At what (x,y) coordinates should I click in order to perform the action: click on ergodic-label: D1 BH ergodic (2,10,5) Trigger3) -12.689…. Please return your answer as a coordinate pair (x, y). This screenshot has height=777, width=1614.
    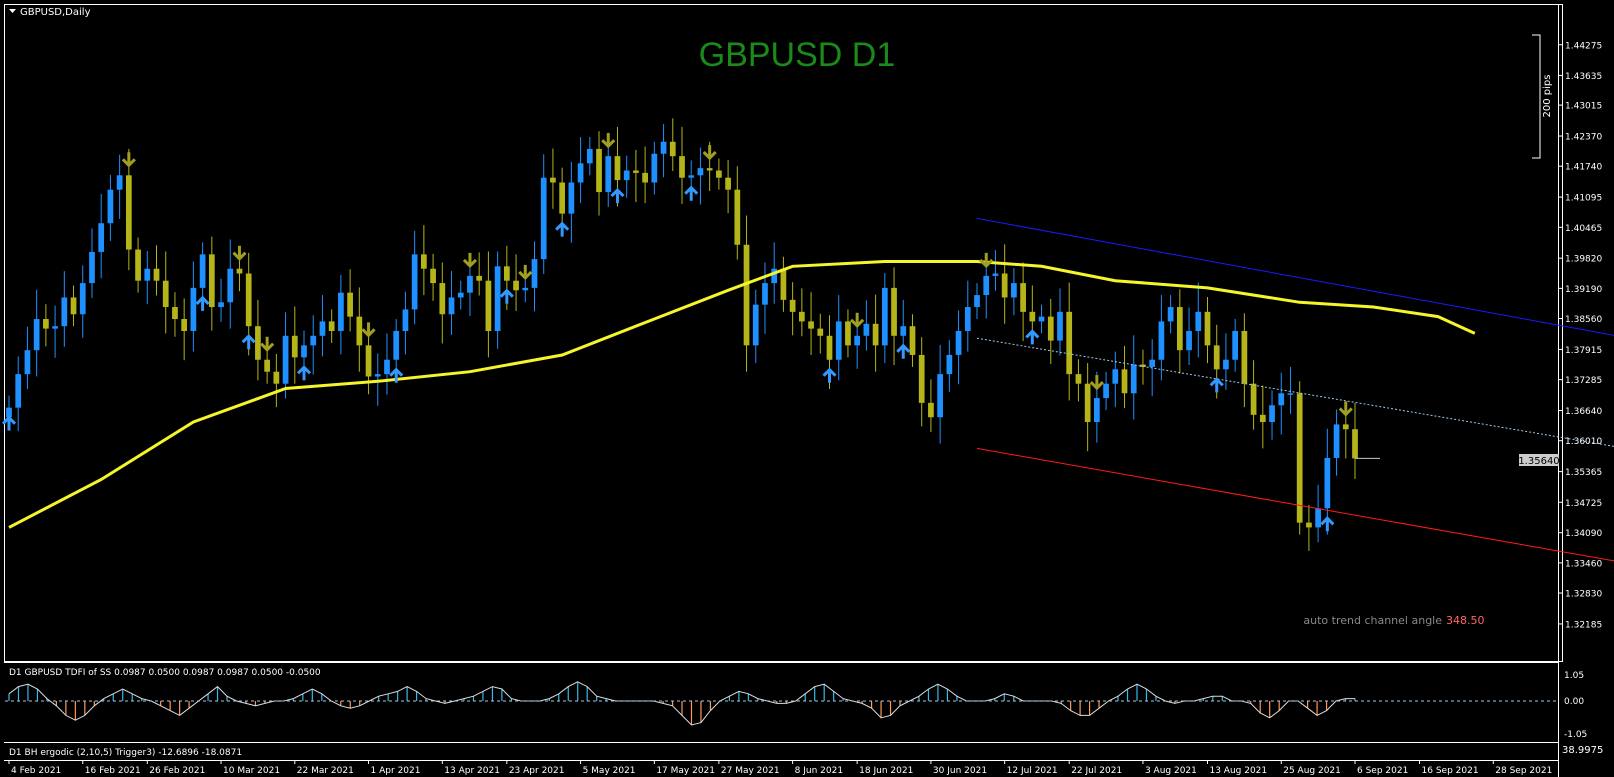
    Looking at the image, I should click on (125, 753).